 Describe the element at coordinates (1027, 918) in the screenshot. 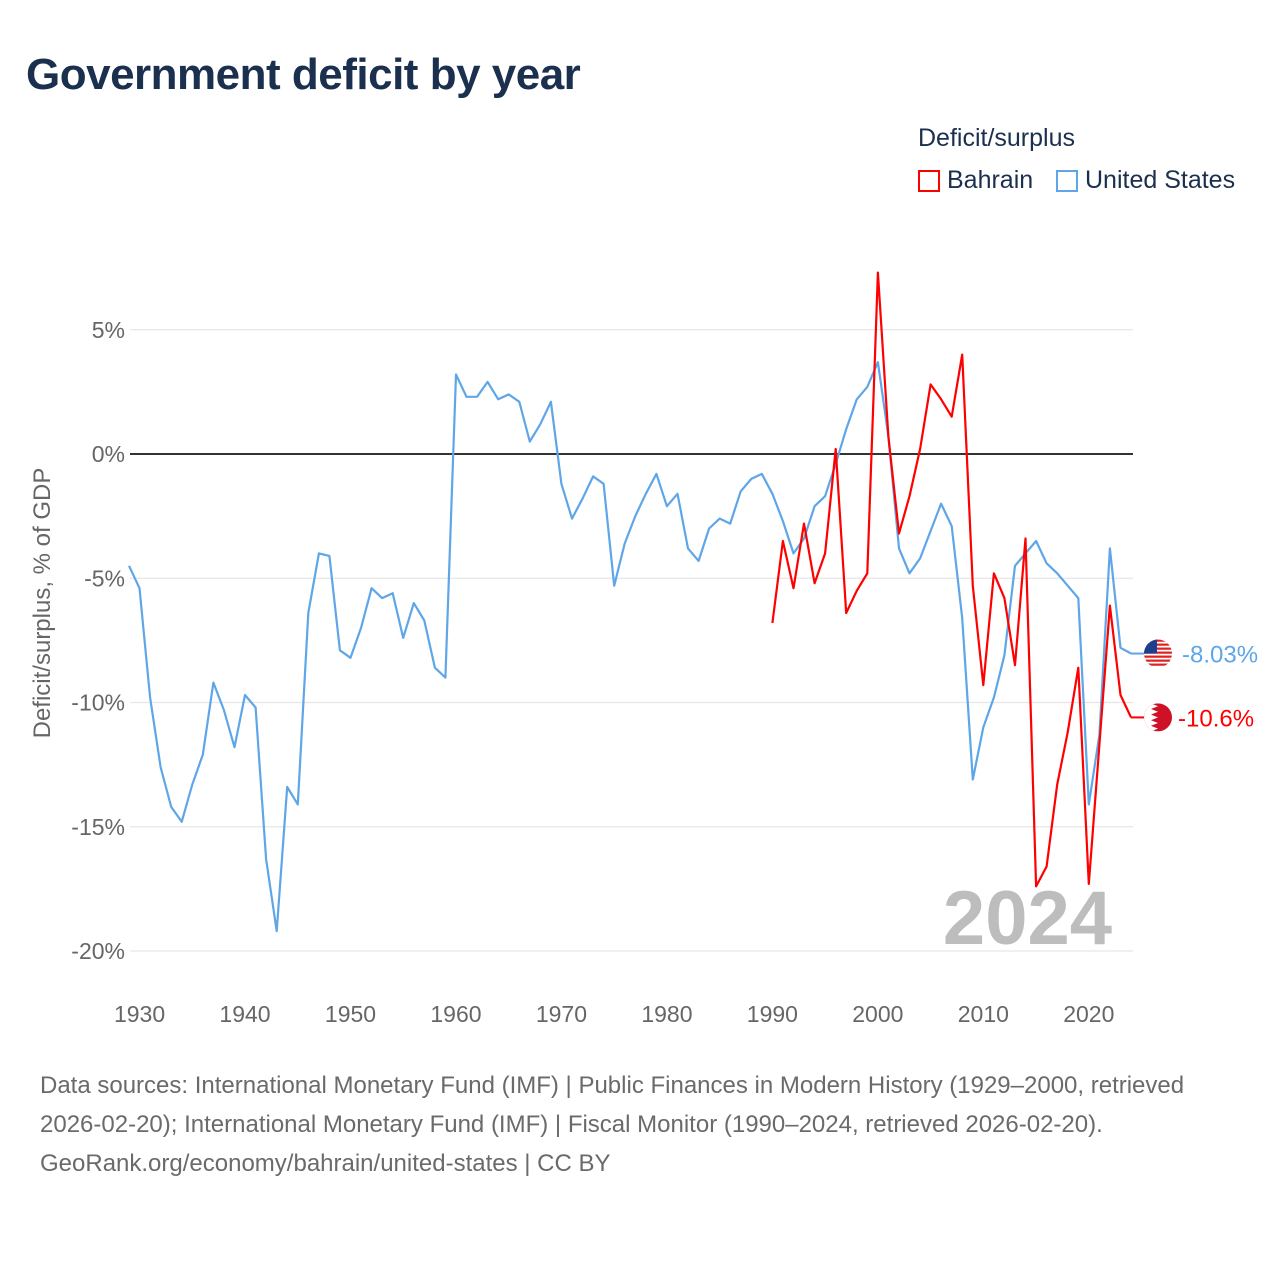

I see `year-watermark: 2024` at that location.